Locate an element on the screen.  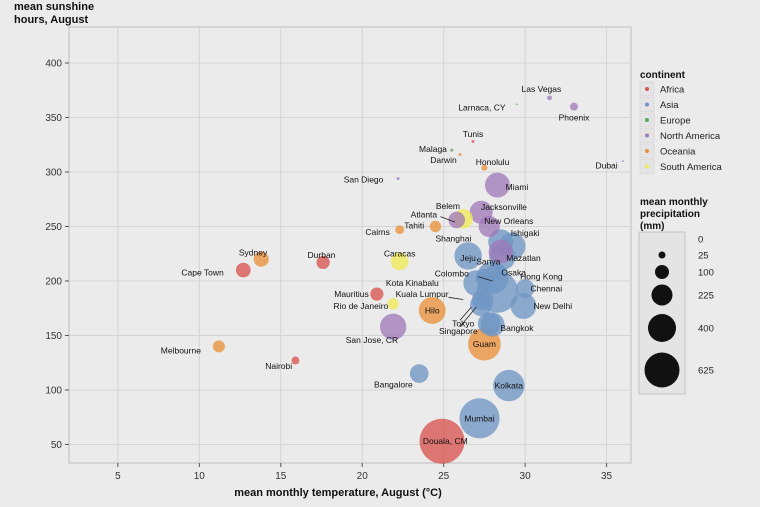
bubble-darwin is located at coordinates (460, 155).